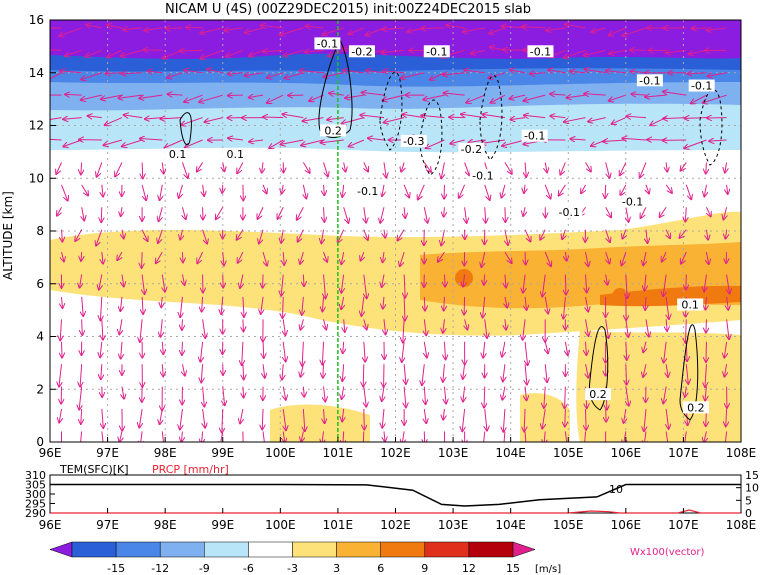 The height and width of the screenshot is (575, 767). Describe the element at coordinates (395, 511) in the screenshot. I see `precip-line` at that location.